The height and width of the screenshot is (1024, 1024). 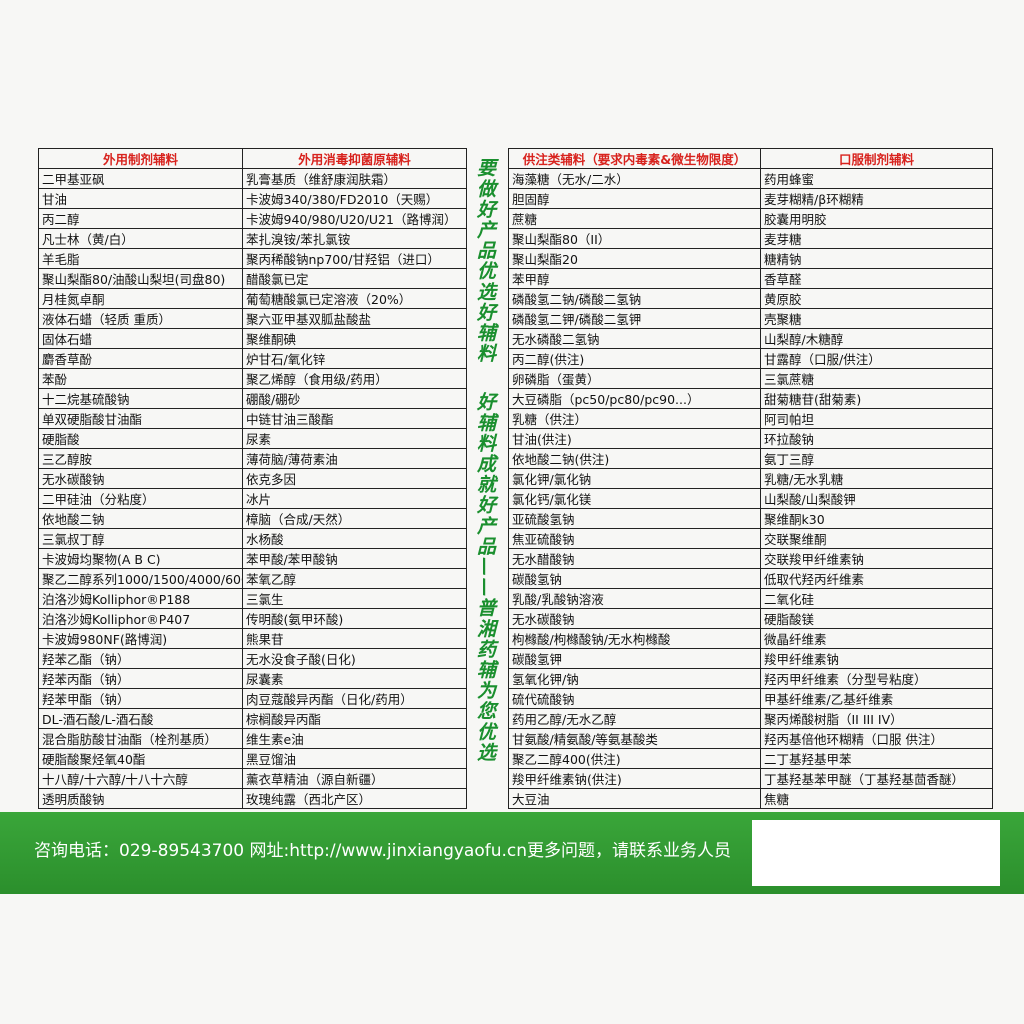 What do you see at coordinates (876, 798) in the screenshot?
I see `cell: 焦糖` at bounding box center [876, 798].